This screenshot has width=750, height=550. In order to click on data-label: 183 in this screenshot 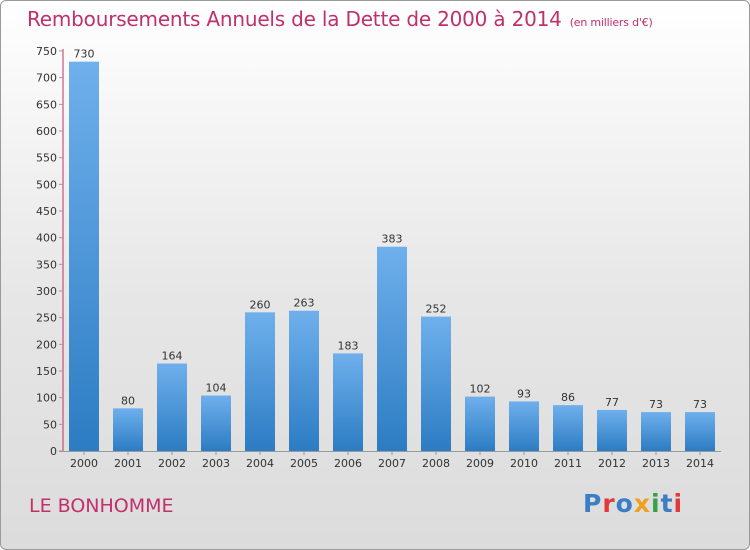, I will do `click(348, 345)`.